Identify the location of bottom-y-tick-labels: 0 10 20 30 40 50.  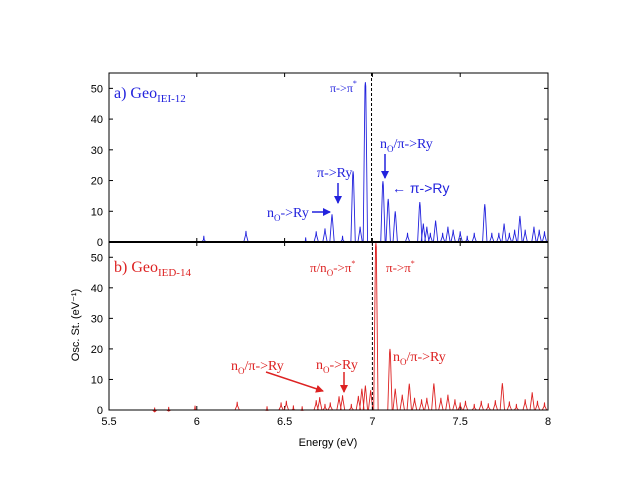
(97, 334).